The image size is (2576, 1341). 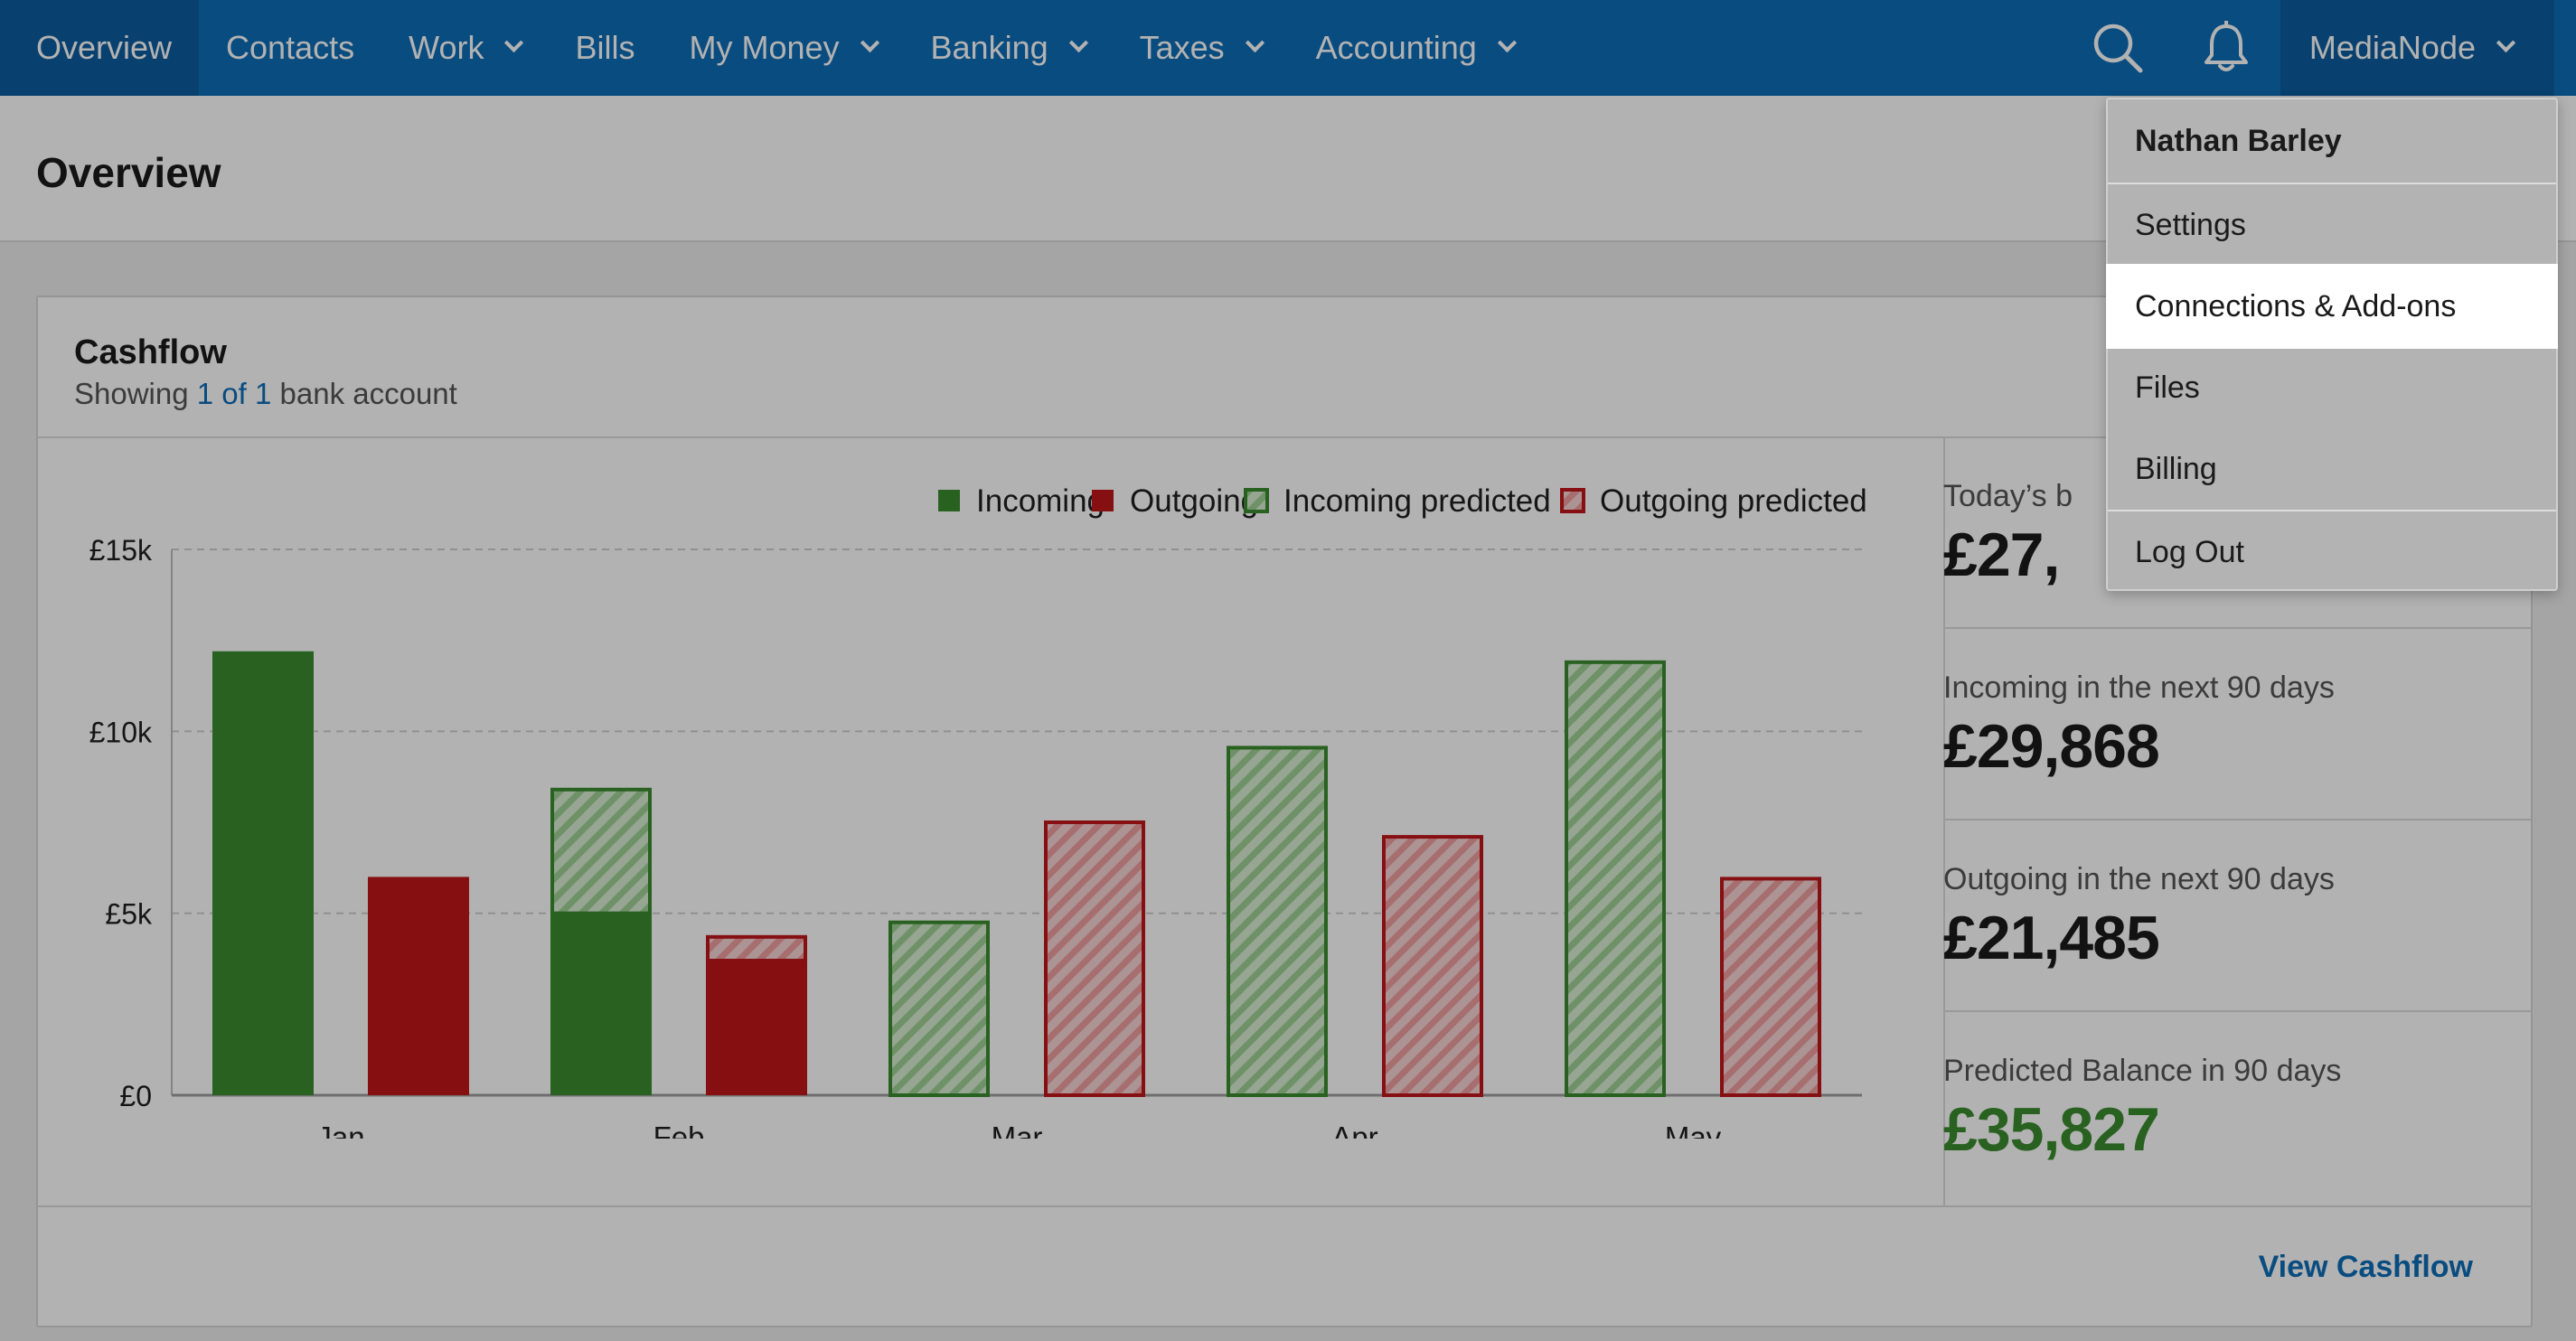 What do you see at coordinates (2332, 306) in the screenshot?
I see `menu-item-connections-add-ons: Connections & Add-ons` at bounding box center [2332, 306].